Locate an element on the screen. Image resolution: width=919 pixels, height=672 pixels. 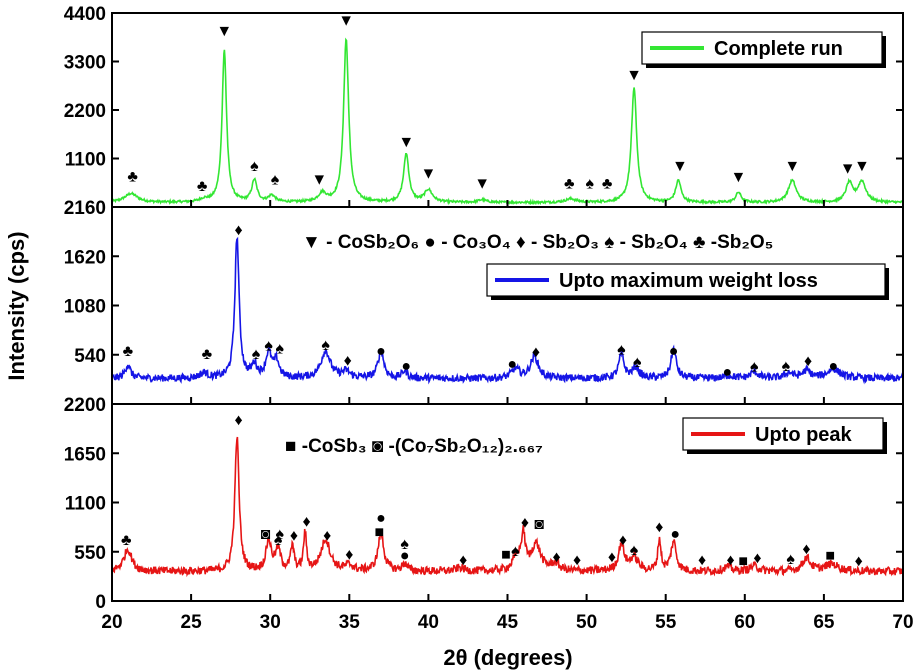
x-tick-label: 20 is located at coordinates (111, 622).